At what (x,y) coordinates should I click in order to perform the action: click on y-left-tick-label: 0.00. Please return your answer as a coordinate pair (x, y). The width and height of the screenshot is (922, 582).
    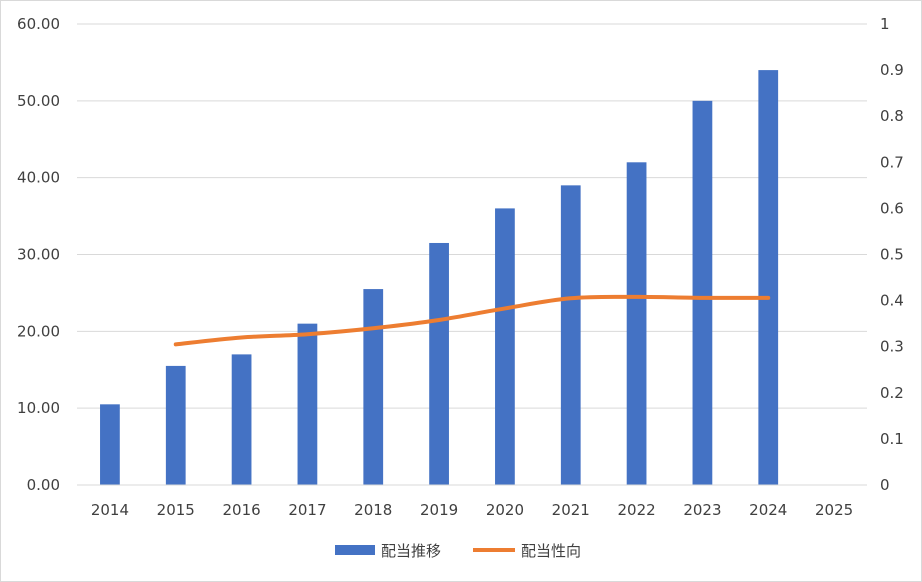
    Looking at the image, I should click on (43, 485).